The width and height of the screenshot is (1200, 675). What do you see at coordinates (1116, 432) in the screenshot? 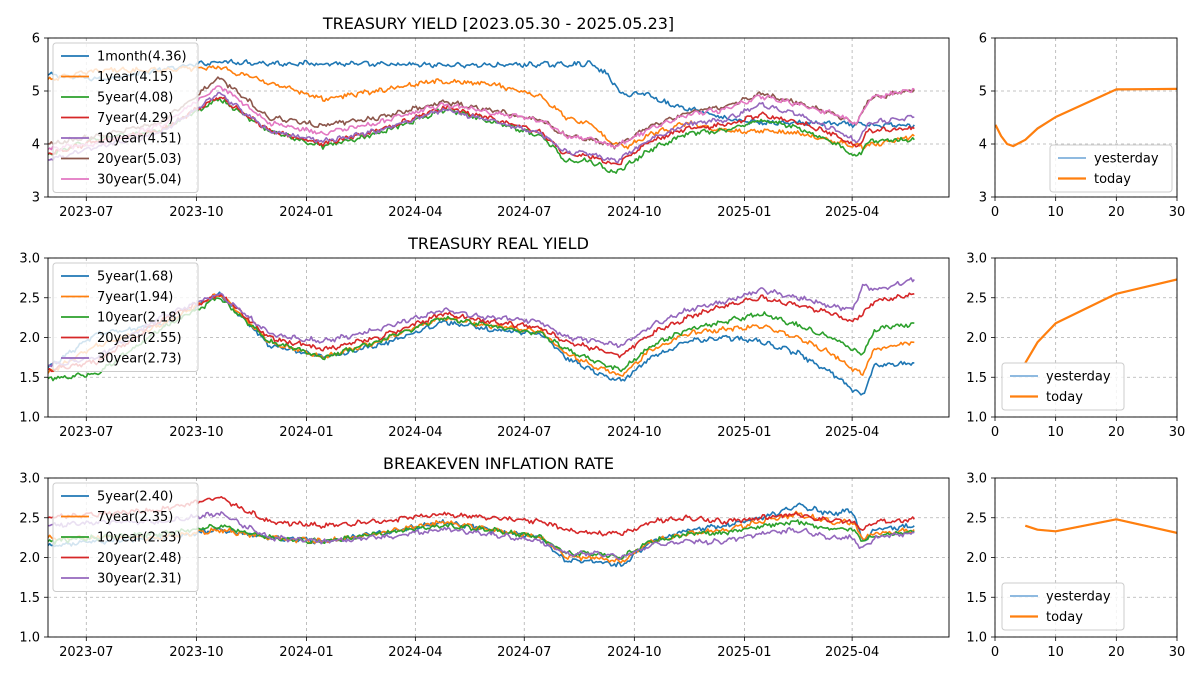
I see `real-curve-xtick-label: 20` at bounding box center [1116, 432].